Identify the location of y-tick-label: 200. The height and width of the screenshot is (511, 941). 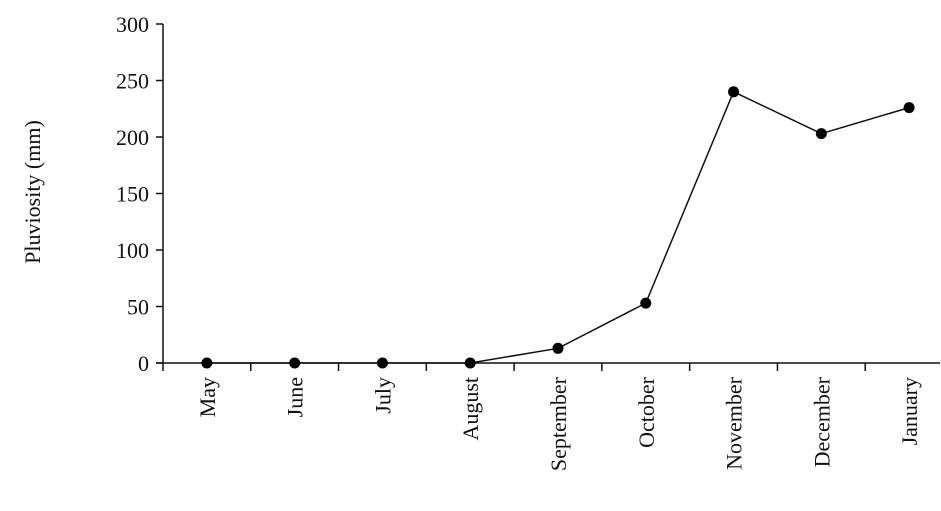
(132, 137).